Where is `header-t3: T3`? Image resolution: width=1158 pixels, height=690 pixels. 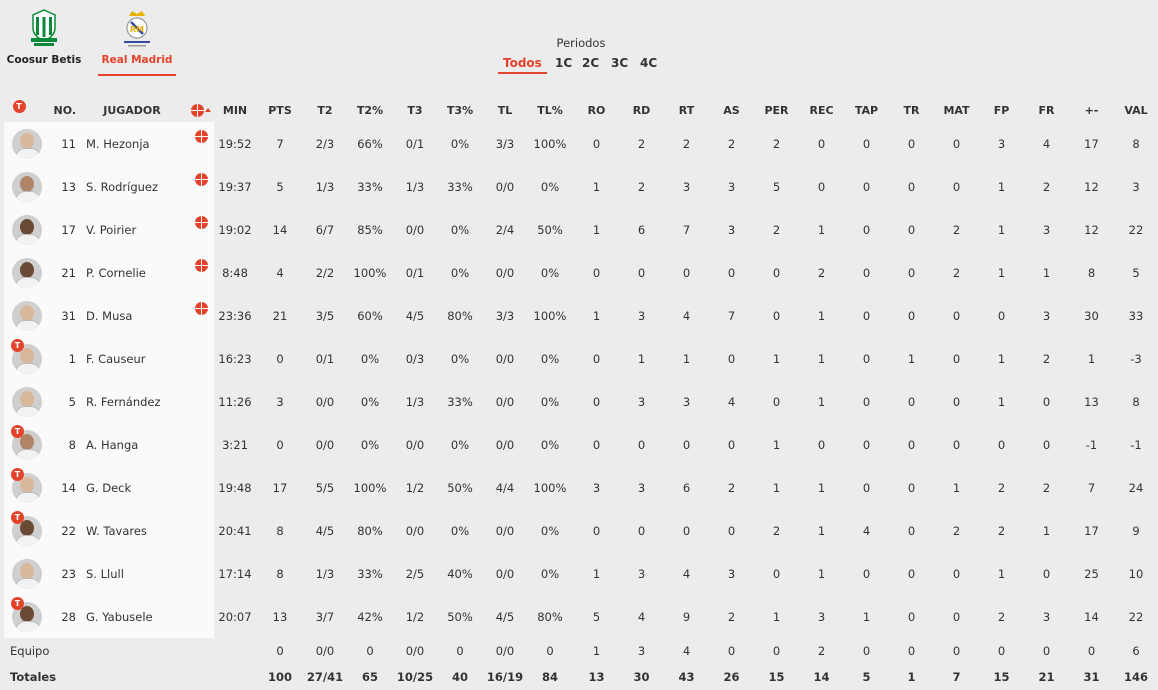 header-t3: T3 is located at coordinates (415, 110).